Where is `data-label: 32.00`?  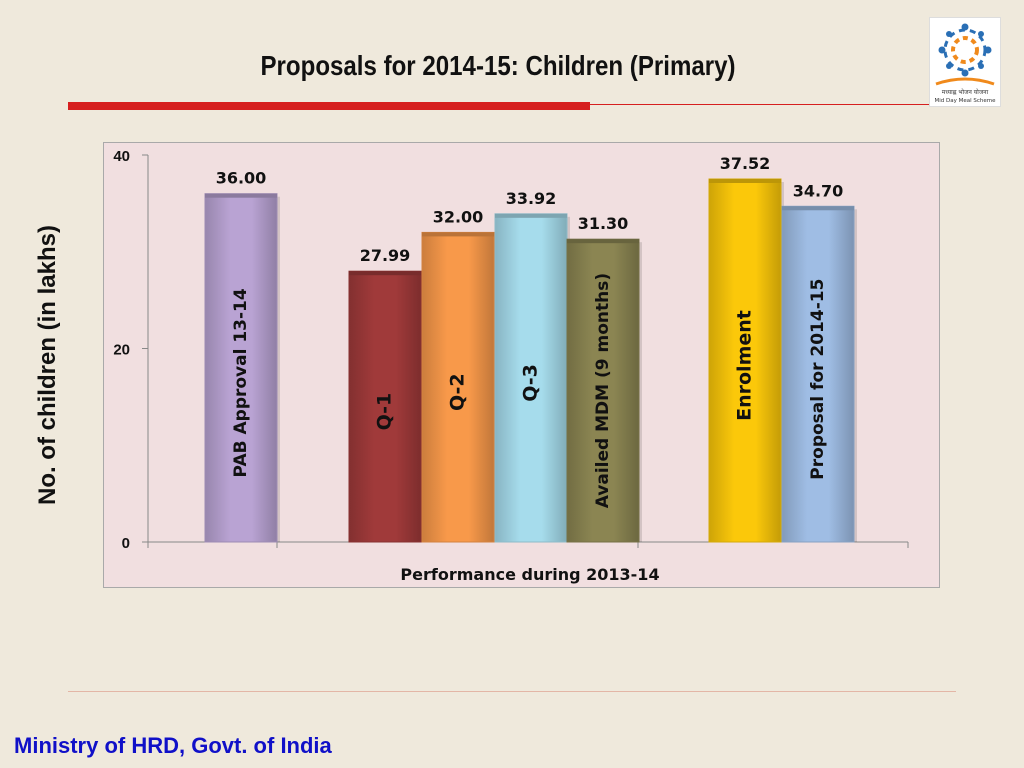
data-label: 32.00 is located at coordinates (458, 216).